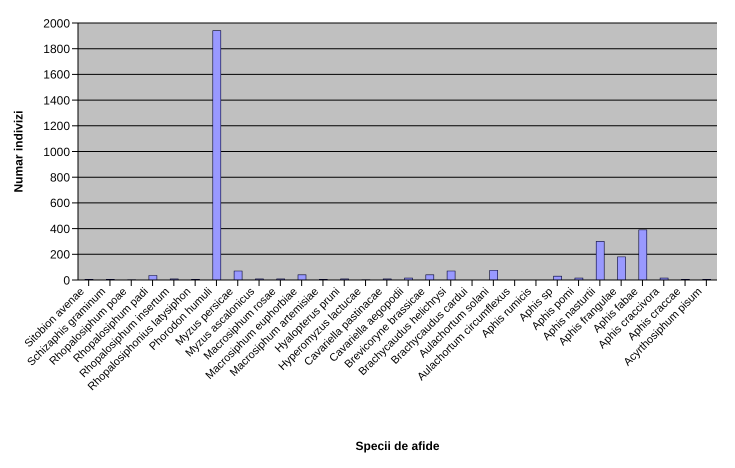 The image size is (735, 468). What do you see at coordinates (60, 255) in the screenshot?
I see `y-tick-label: 200` at bounding box center [60, 255].